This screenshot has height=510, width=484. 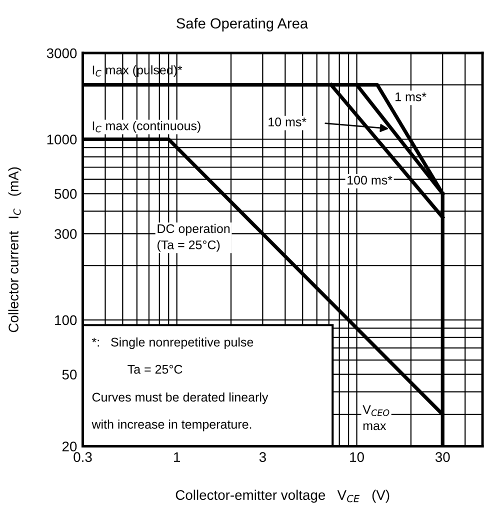 I want to click on annotation: Curves must be derated linearly, so click(x=180, y=398).